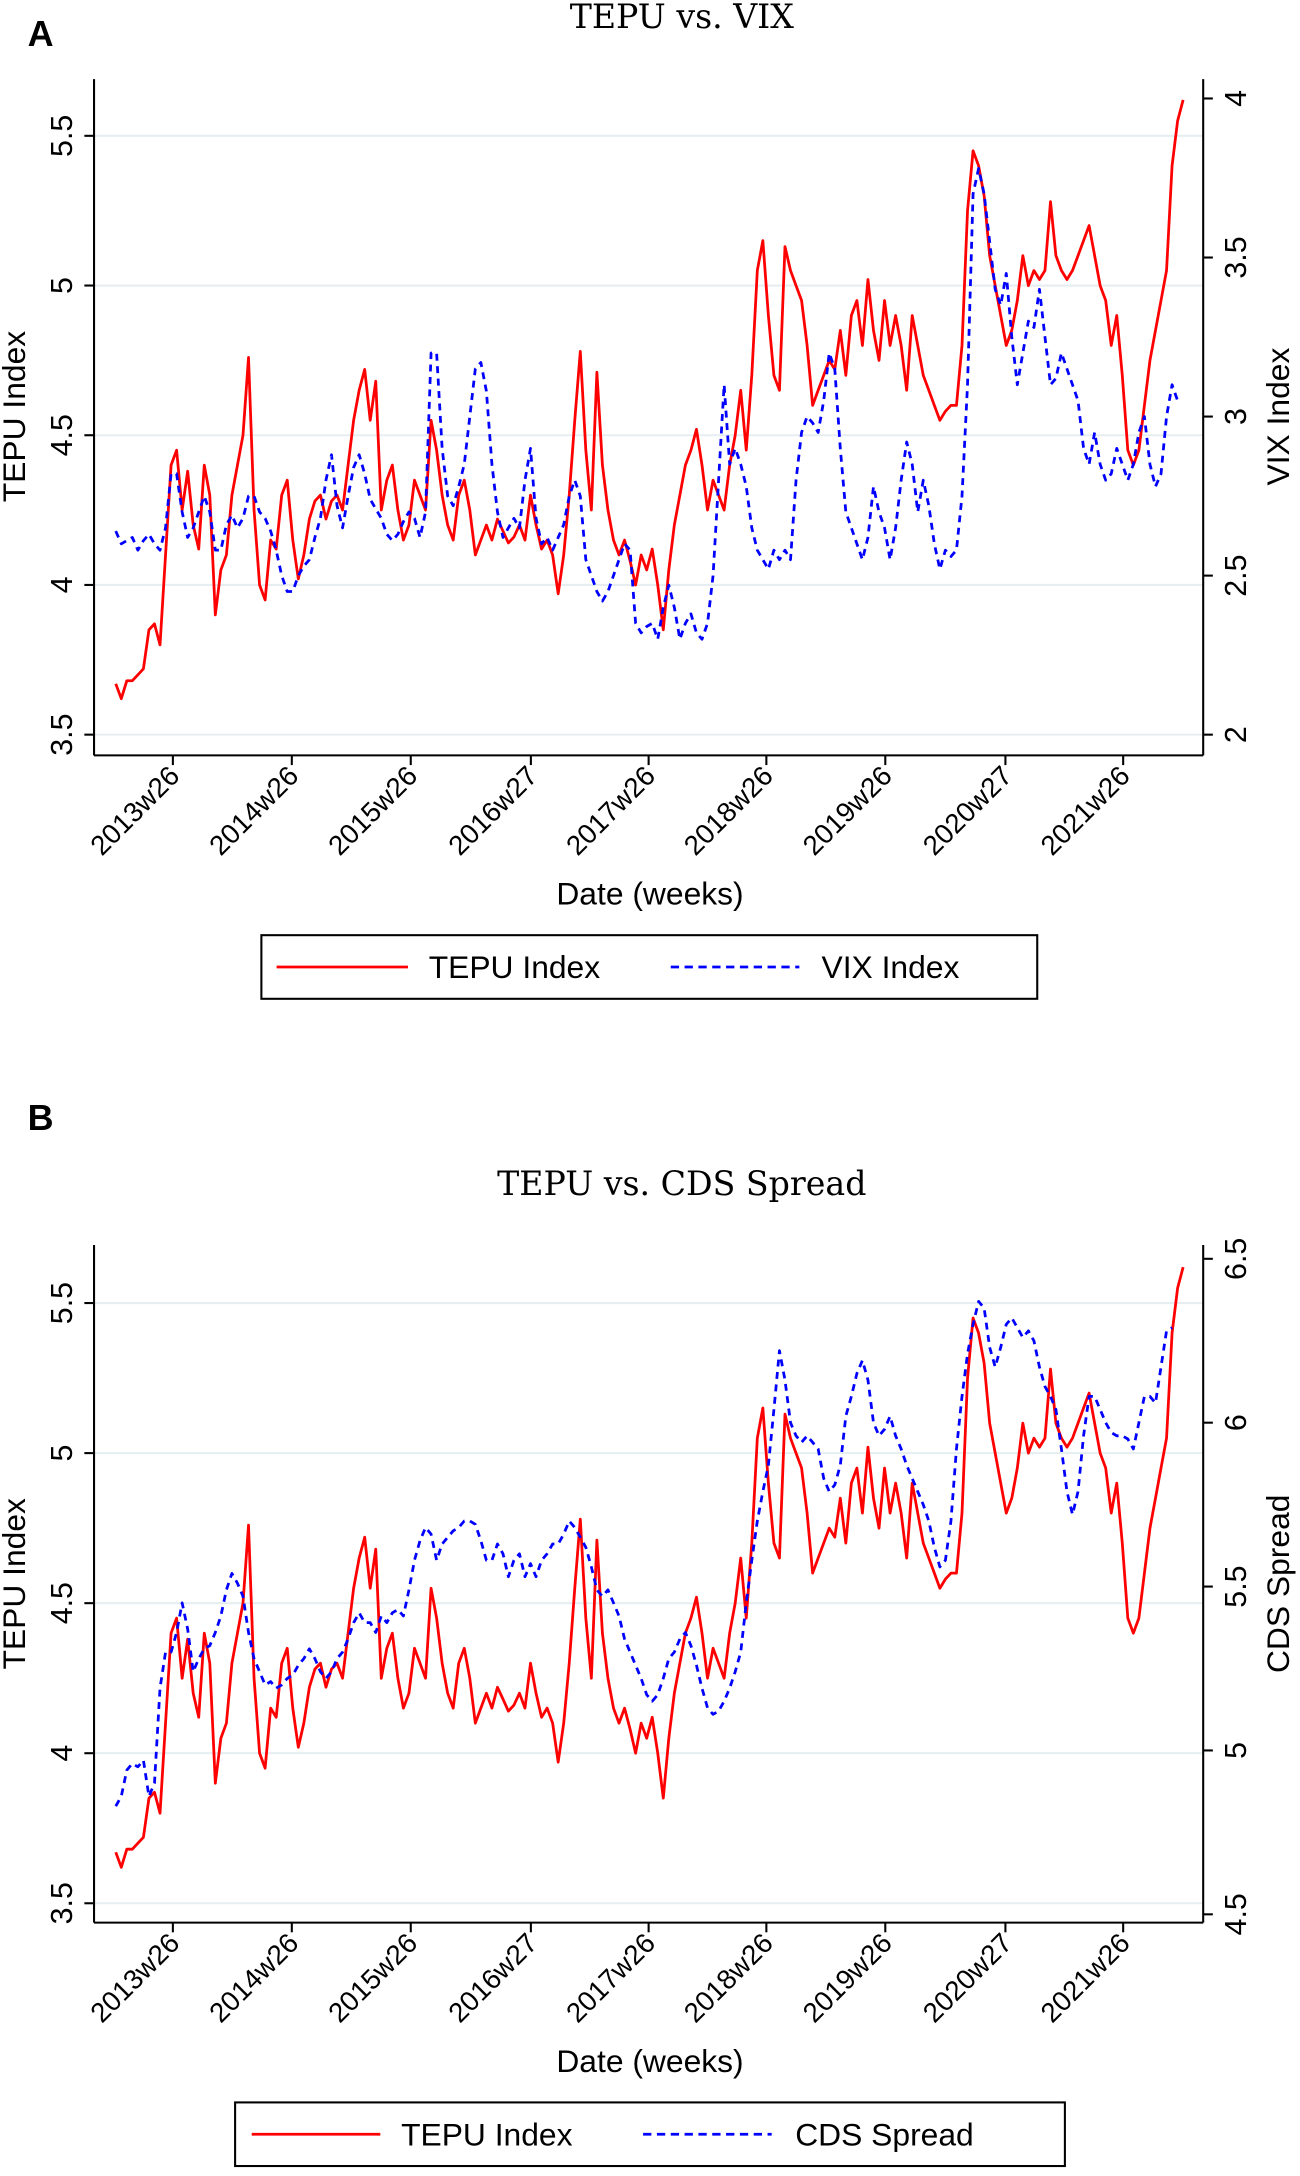 Image resolution: width=1300 pixels, height=2176 pixels. What do you see at coordinates (1236, 1422) in the screenshot?
I see `y-tick-label-right: 6` at bounding box center [1236, 1422].